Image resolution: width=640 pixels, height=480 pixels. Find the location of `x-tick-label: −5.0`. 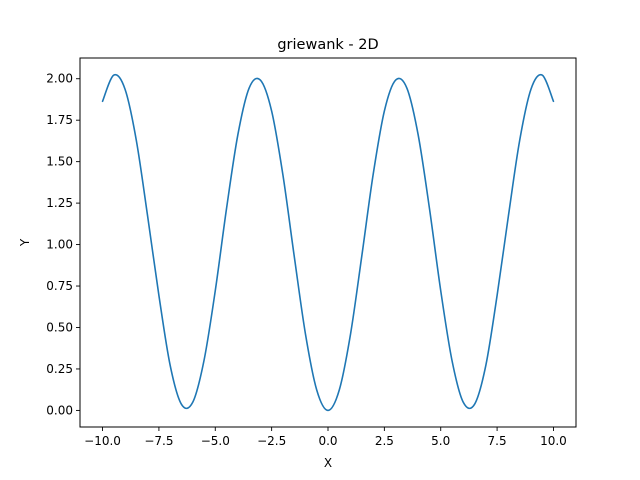

x-tick-label: −5.0 is located at coordinates (215, 441).